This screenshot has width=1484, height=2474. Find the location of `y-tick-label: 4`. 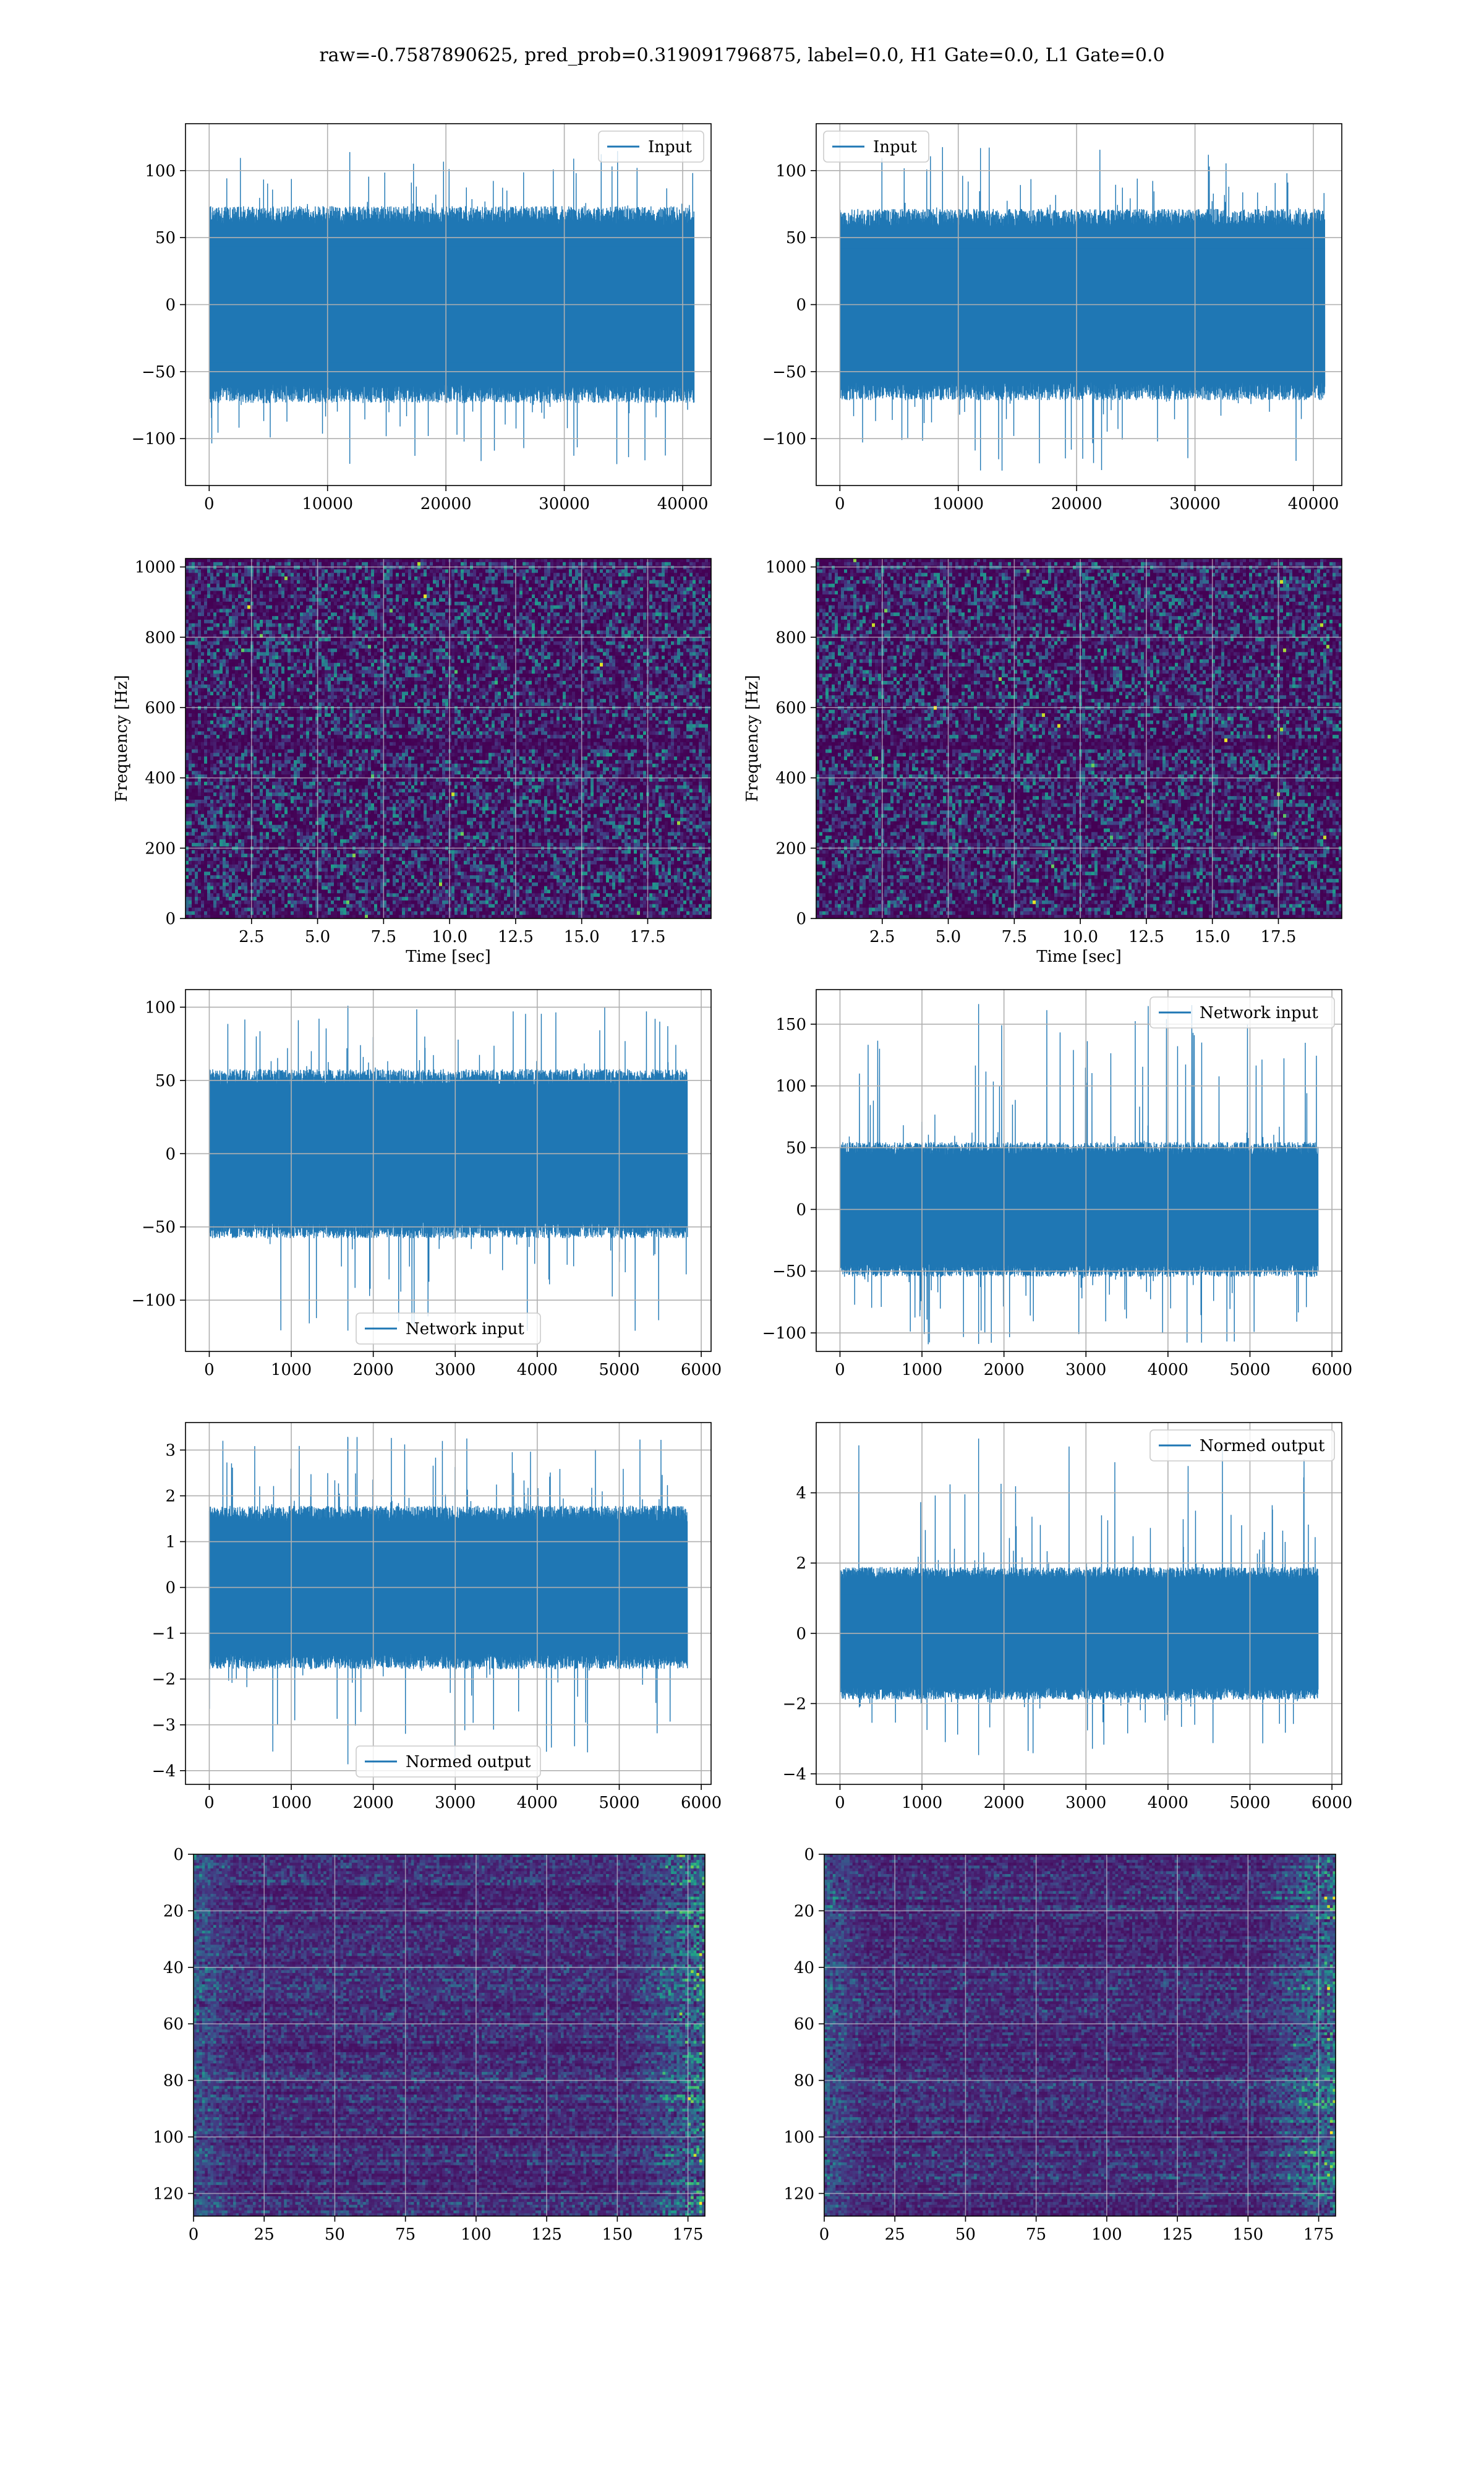

y-tick-label: 4 is located at coordinates (801, 1494).